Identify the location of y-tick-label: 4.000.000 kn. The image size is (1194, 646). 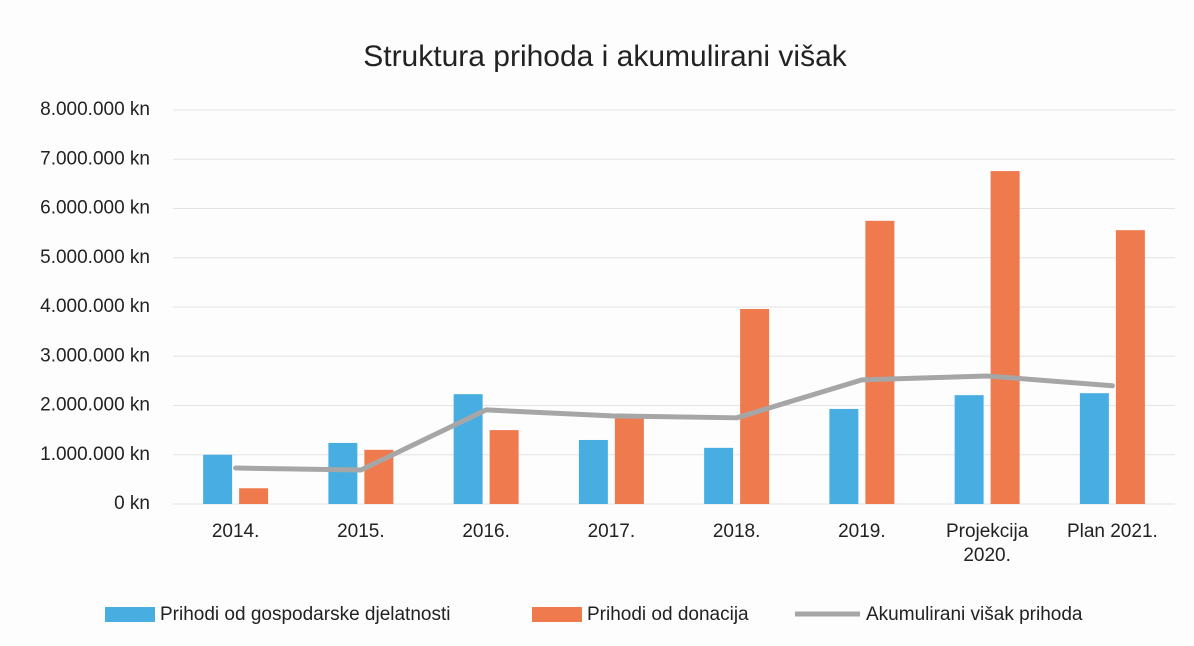
(95, 306).